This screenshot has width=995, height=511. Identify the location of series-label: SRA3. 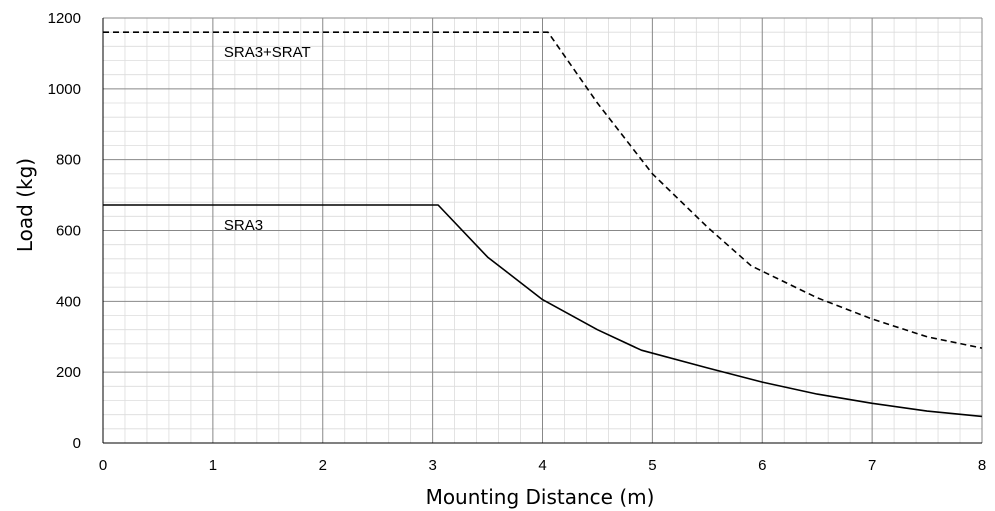
(243, 225).